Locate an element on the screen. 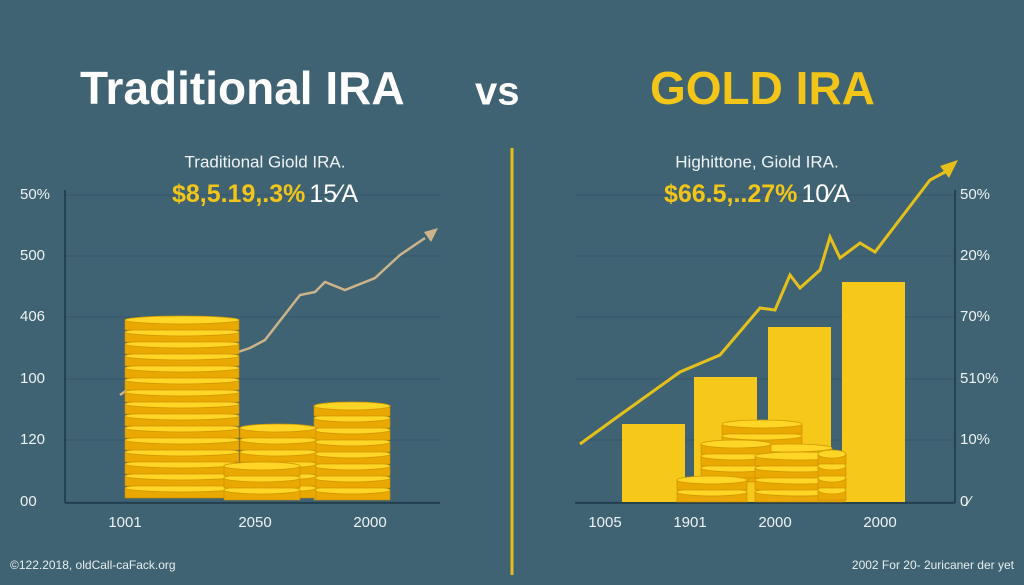  x-label: 2050 is located at coordinates (254, 522).